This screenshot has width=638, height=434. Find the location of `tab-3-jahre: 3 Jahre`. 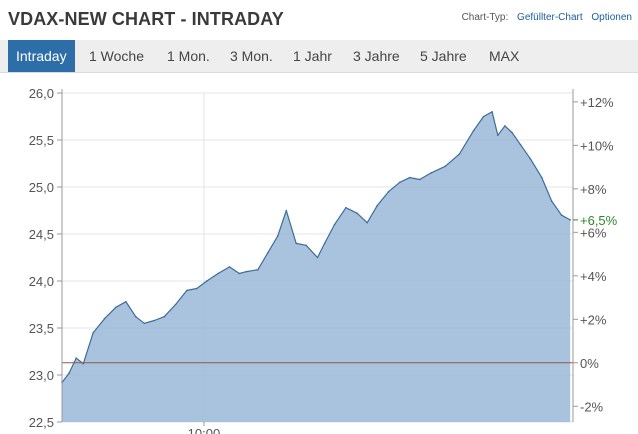

tab-3-jahre: 3 Jahre is located at coordinates (376, 56).